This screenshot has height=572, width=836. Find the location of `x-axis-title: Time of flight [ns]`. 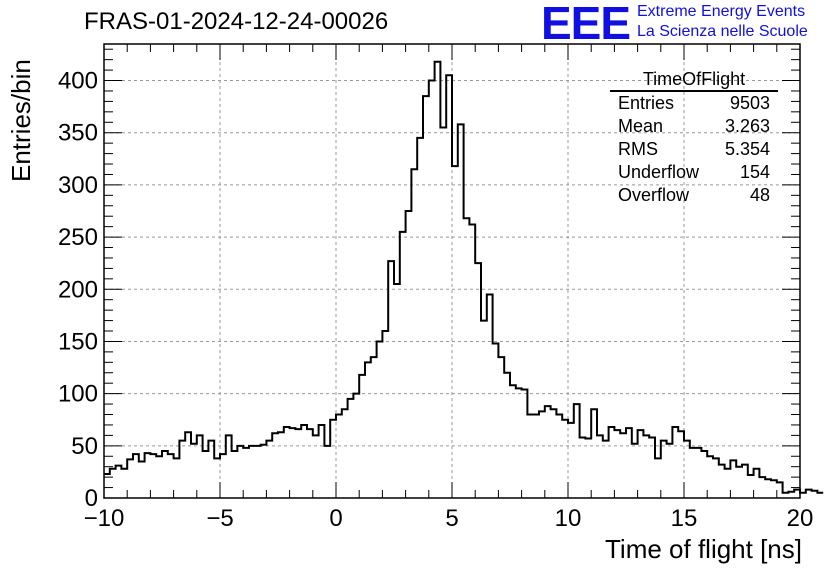

x-axis-title: Time of flight [ns] is located at coordinates (703, 549).